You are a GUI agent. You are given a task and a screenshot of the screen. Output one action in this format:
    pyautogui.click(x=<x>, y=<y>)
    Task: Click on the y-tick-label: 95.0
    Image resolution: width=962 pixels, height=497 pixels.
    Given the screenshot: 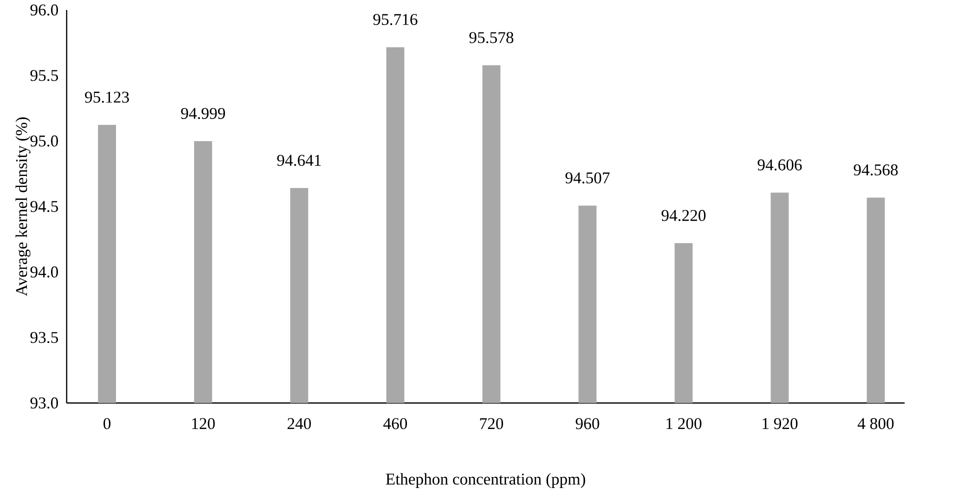 What is the action you would take?
    pyautogui.click(x=44, y=141)
    